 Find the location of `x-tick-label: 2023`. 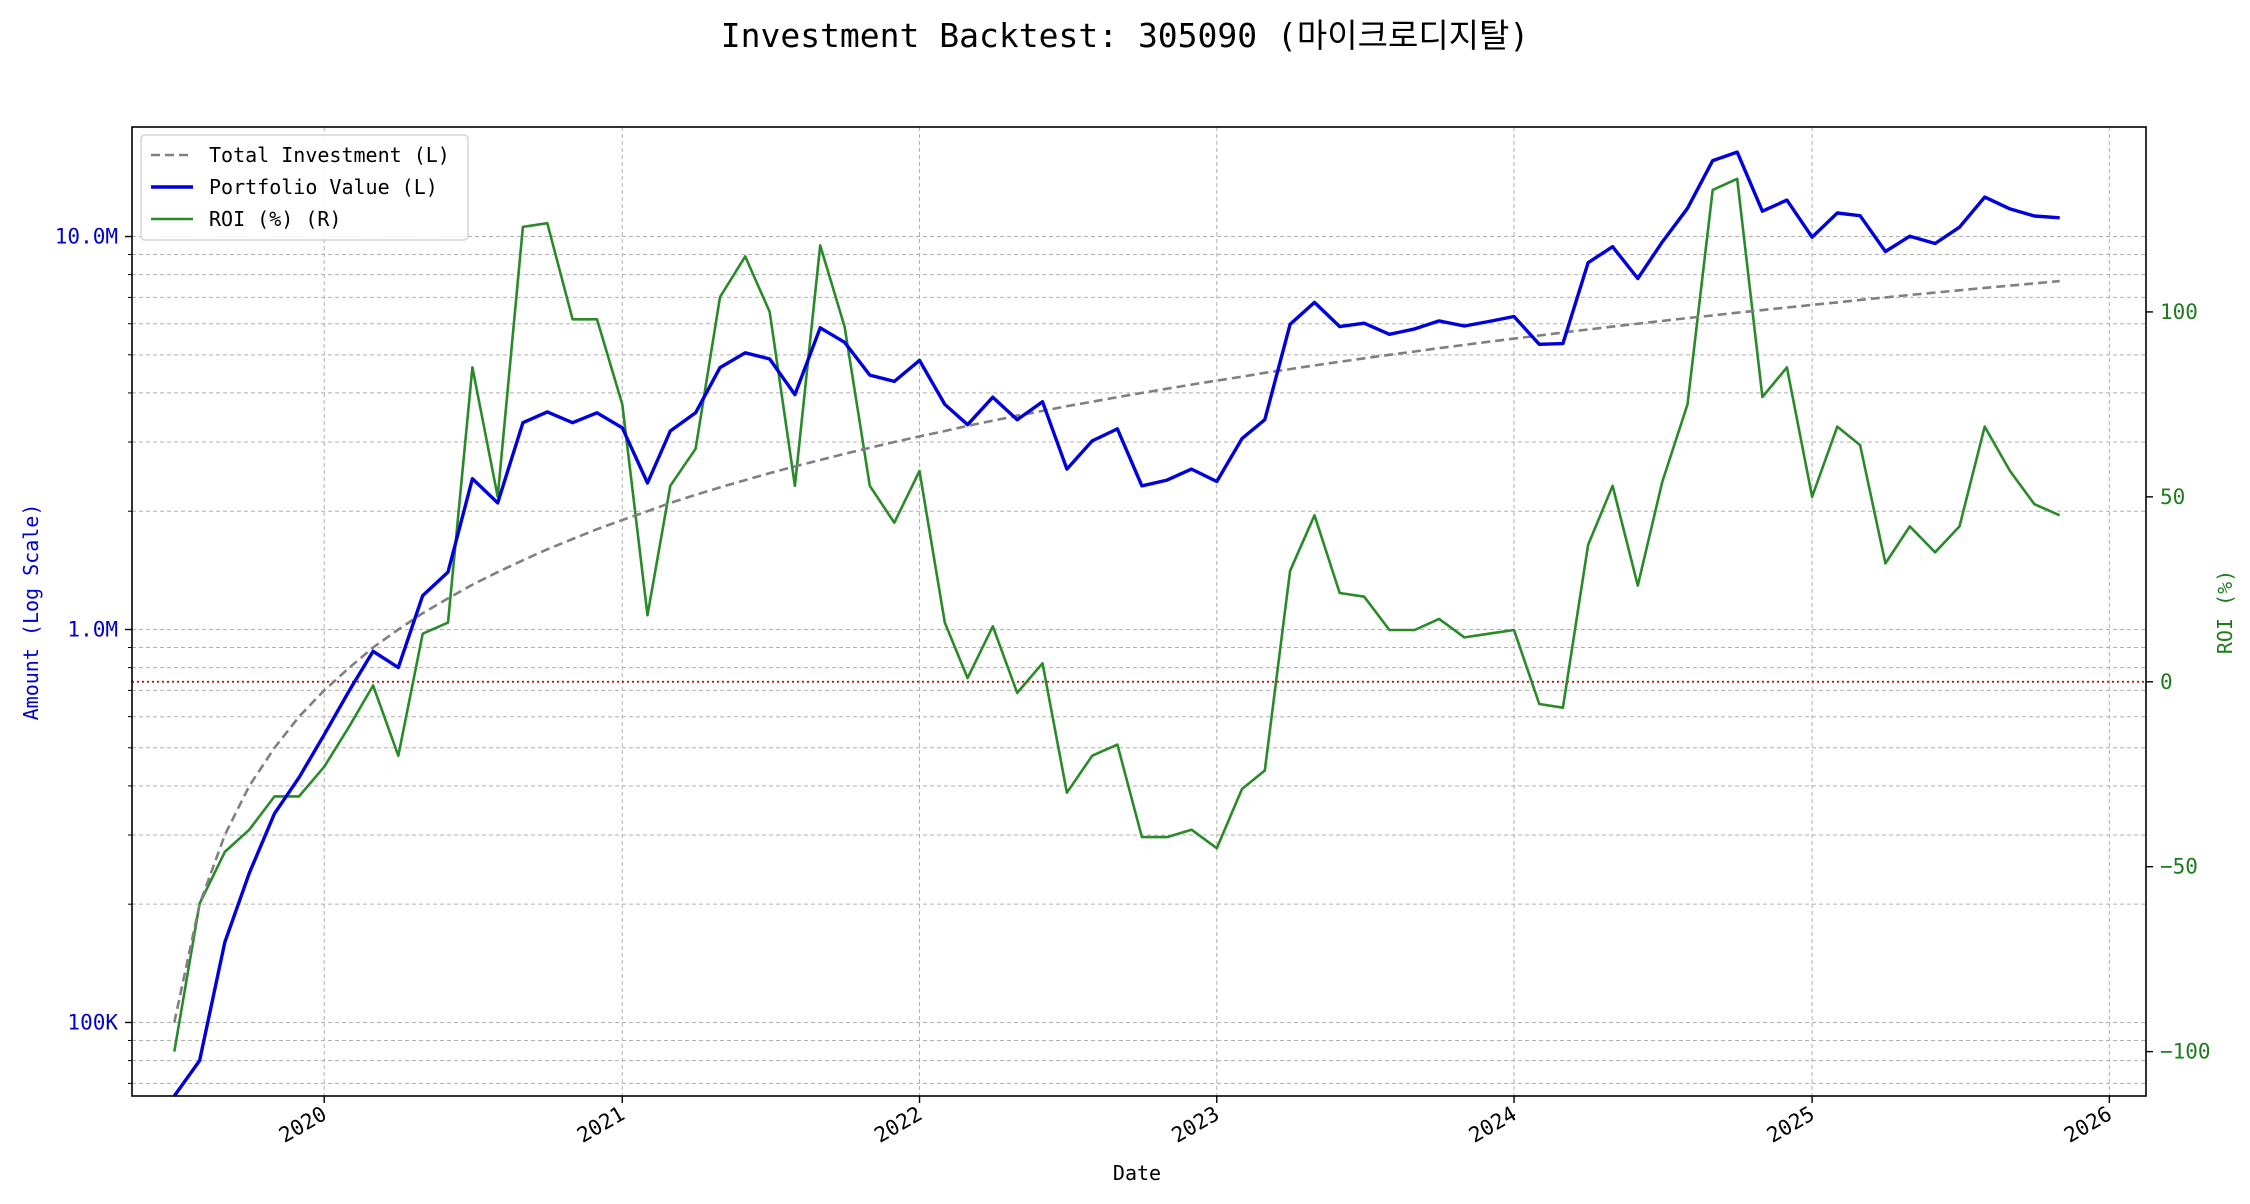

x-tick-label: 2023 is located at coordinates (1195, 1125).